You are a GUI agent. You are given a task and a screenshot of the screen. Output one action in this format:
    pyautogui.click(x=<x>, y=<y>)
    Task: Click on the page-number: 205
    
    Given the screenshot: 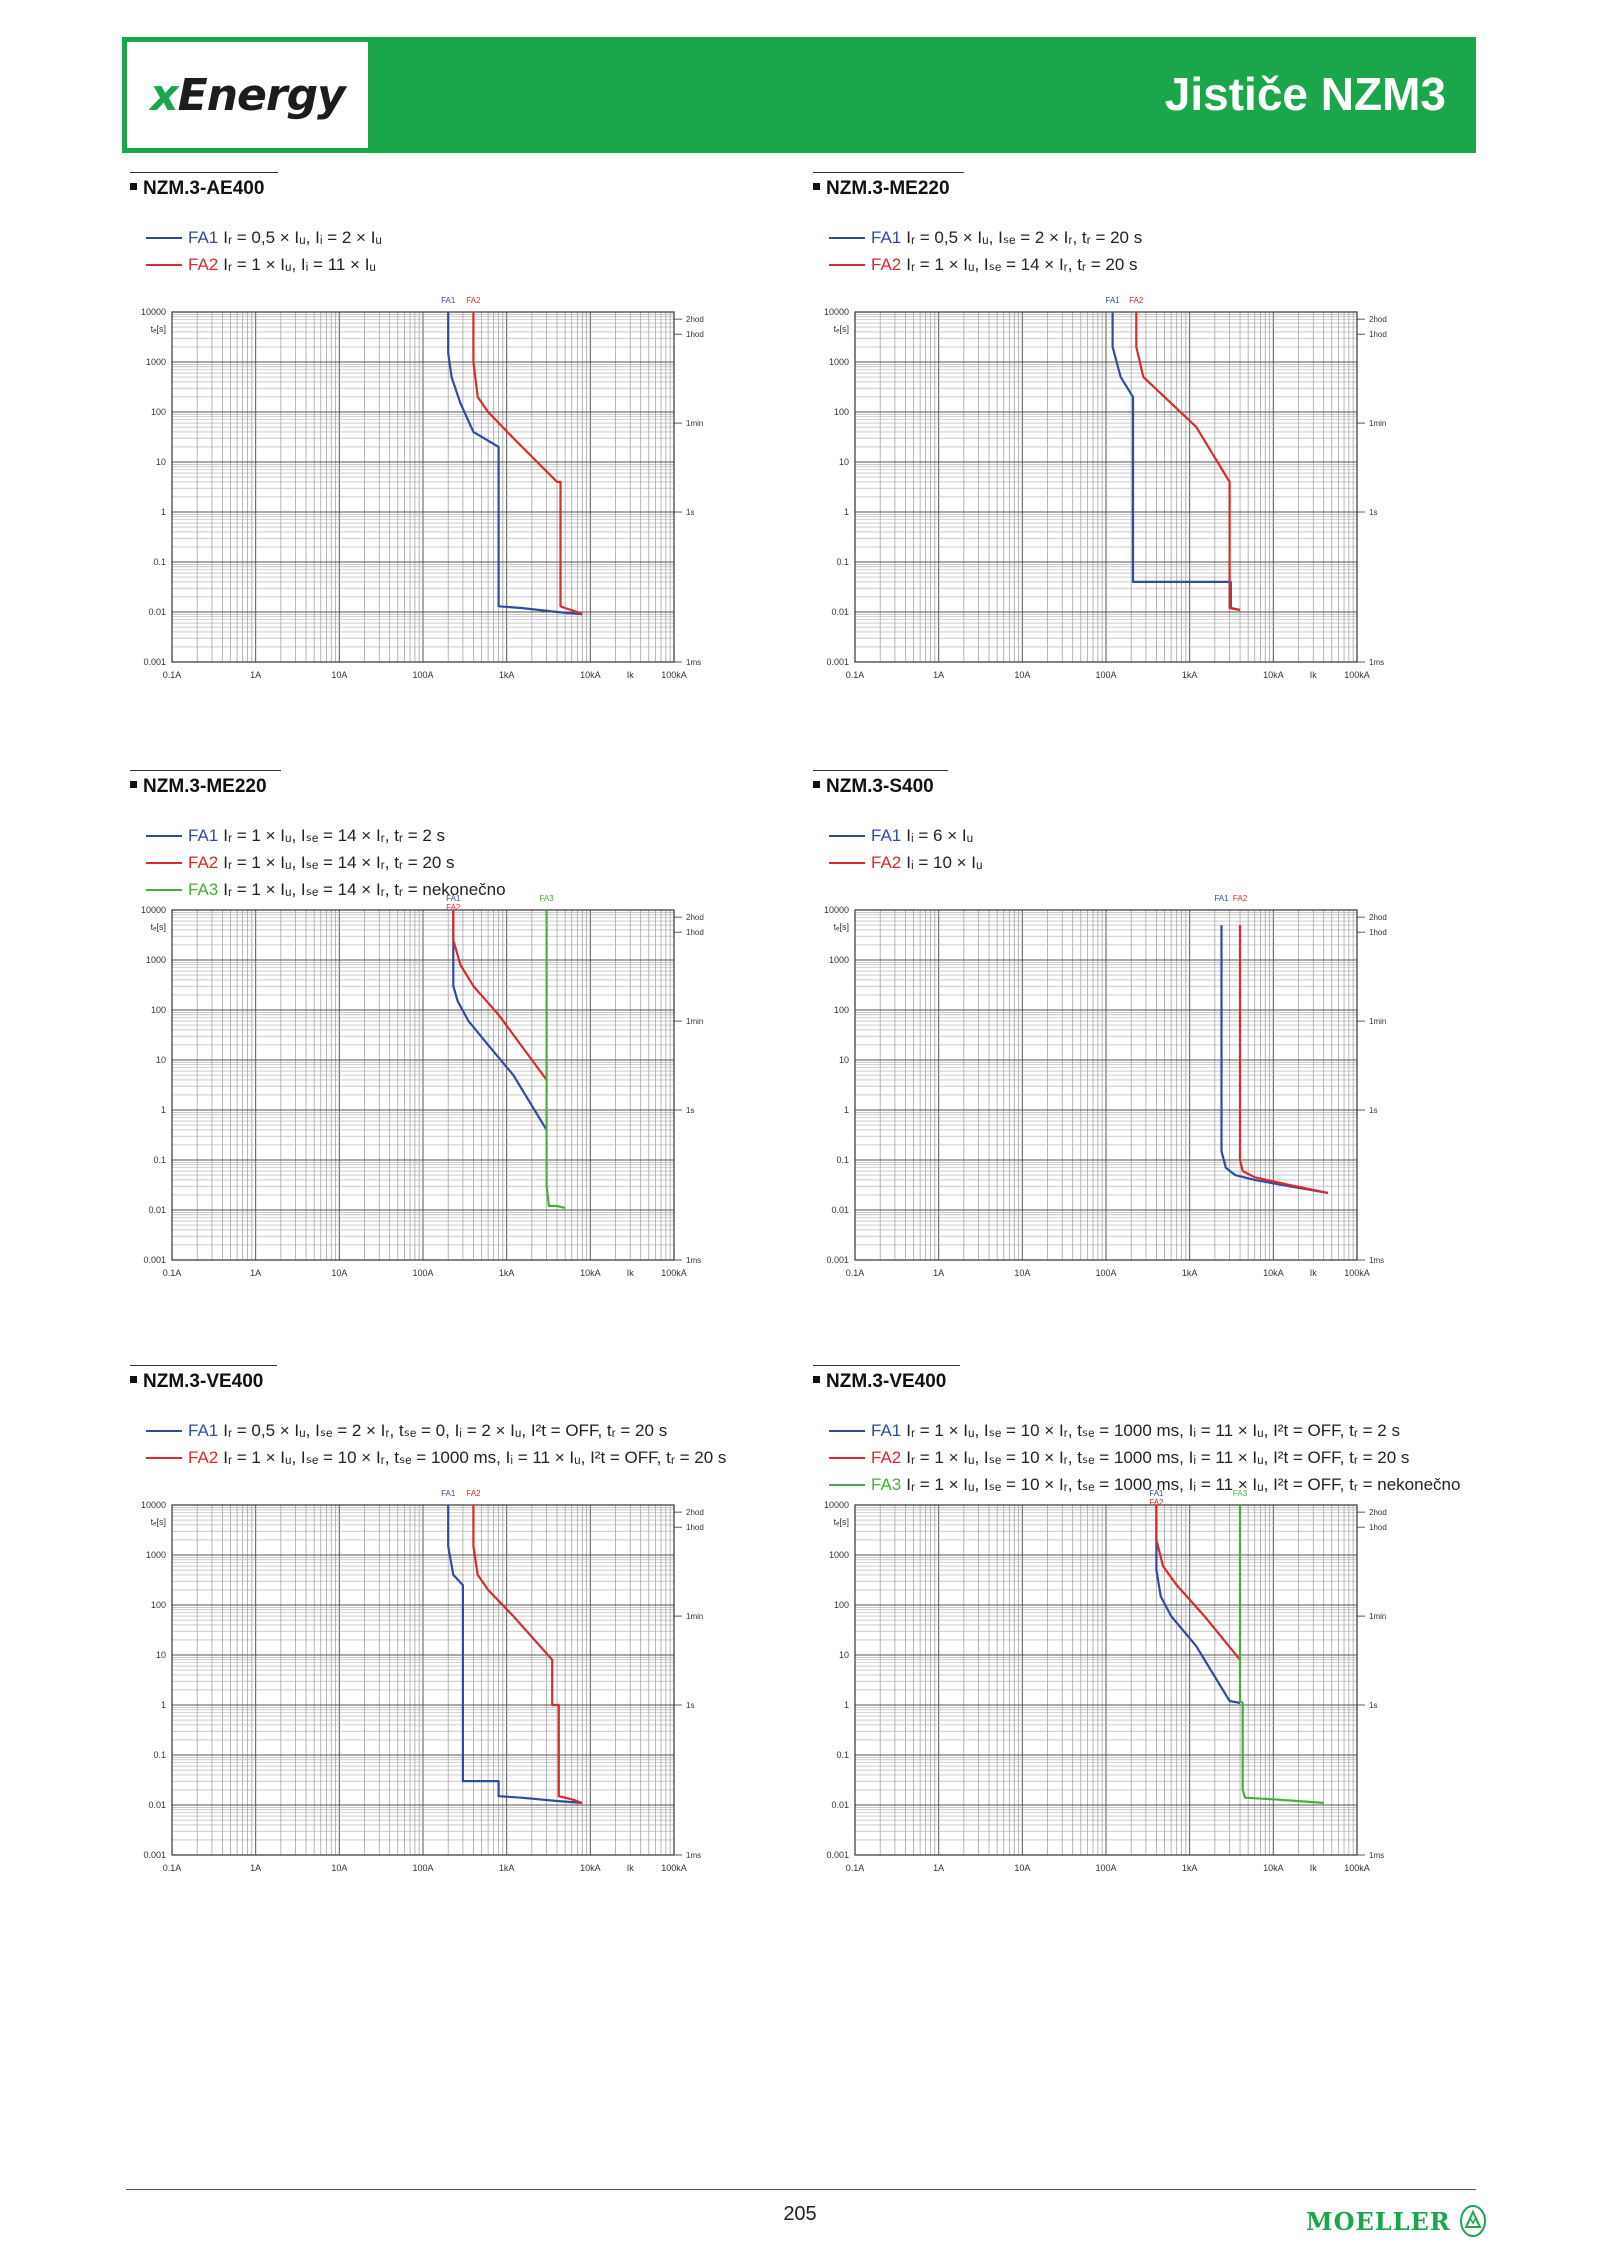 What is the action you would take?
    pyautogui.click(x=800, y=2214)
    